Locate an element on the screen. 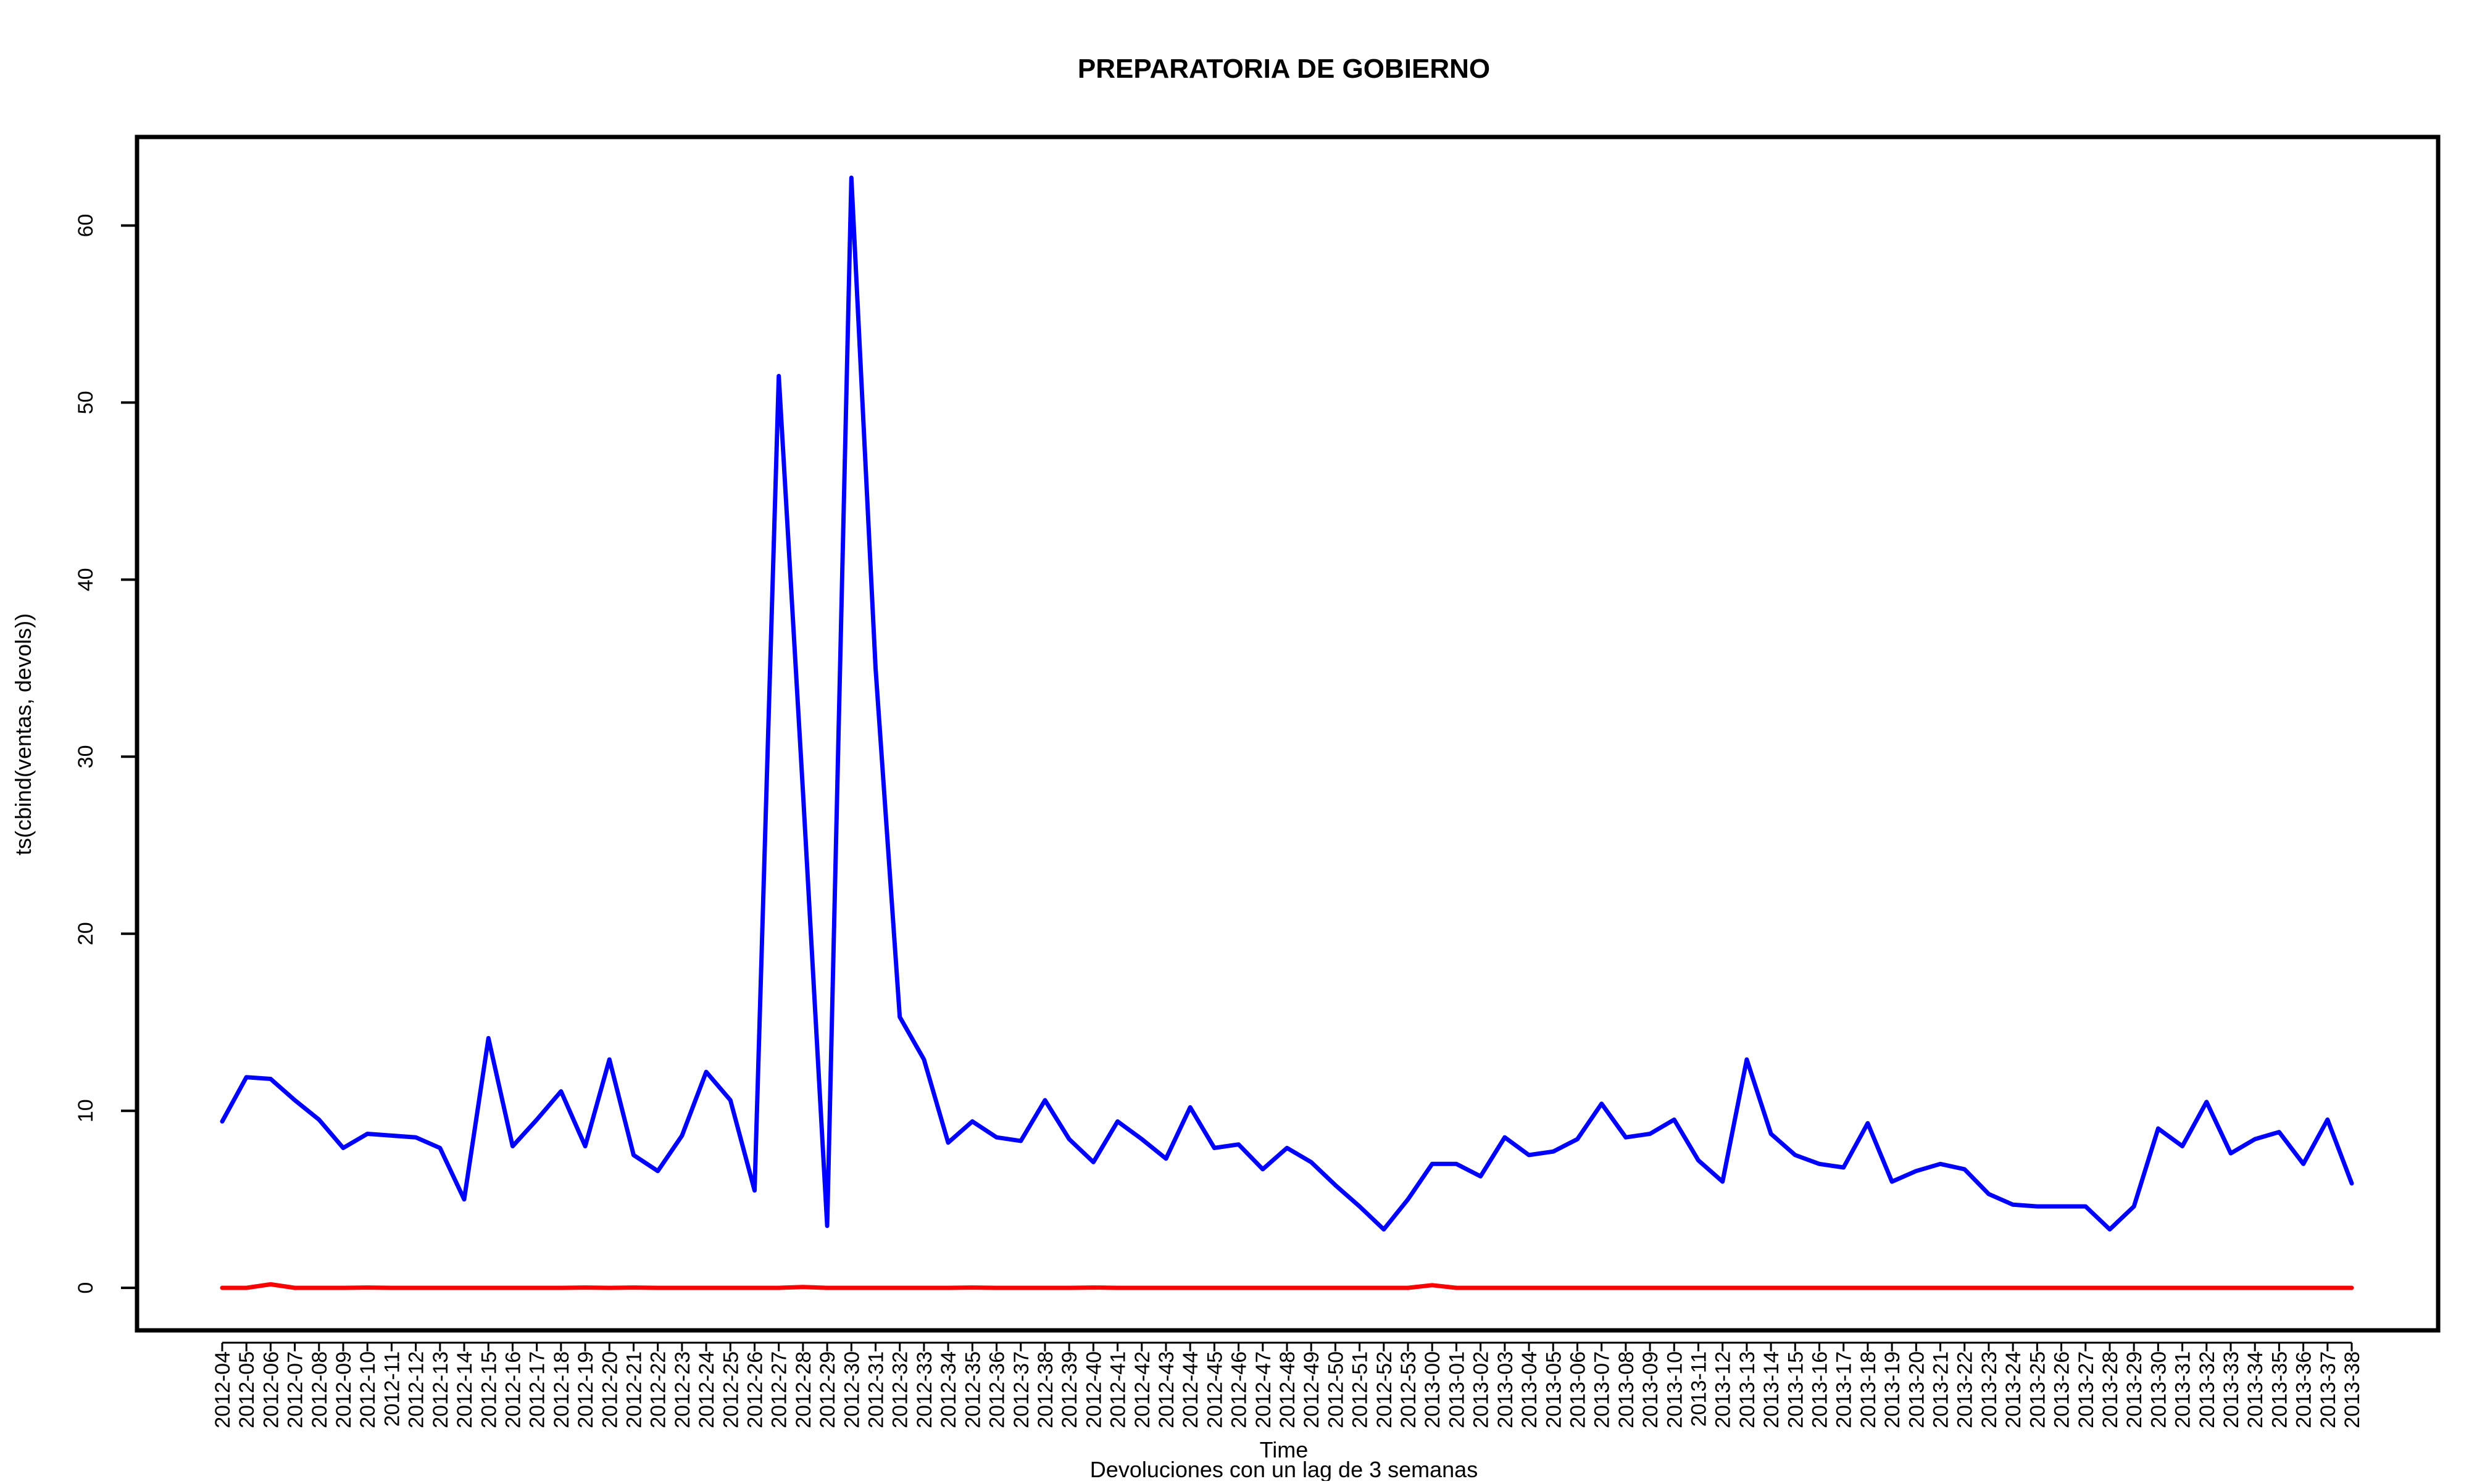 The height and width of the screenshot is (1484, 2469). x-tick-label: 2013-12 is located at coordinates (1723, 1390).